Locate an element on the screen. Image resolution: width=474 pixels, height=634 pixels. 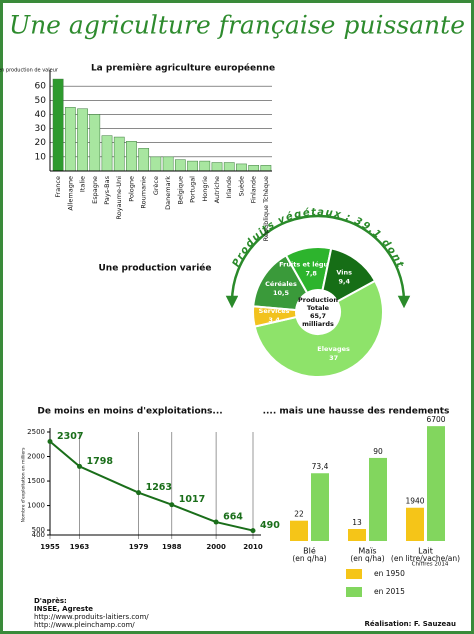
x-tick-label: 1963 is located at coordinates (80, 547).